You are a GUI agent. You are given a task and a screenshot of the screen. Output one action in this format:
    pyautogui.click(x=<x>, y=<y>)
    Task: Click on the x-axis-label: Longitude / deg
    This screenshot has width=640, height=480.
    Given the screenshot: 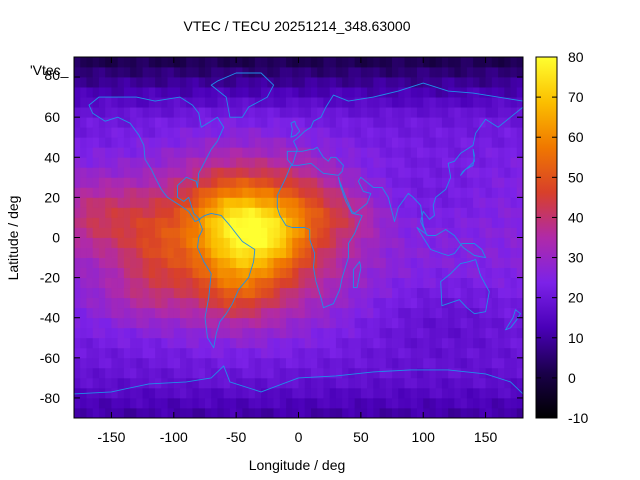 What is the action you would take?
    pyautogui.click(x=297, y=465)
    